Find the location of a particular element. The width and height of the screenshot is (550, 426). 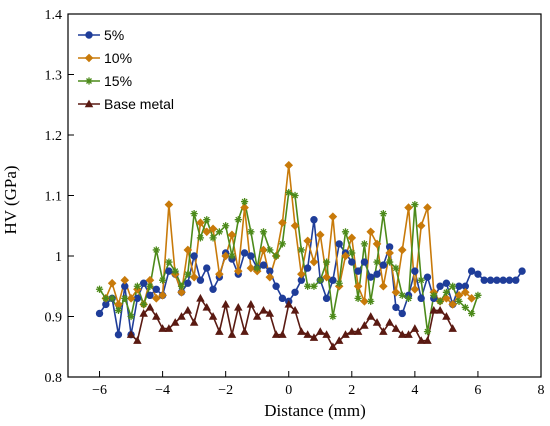

x-tick-label: −4 is located at coordinates (162, 390).